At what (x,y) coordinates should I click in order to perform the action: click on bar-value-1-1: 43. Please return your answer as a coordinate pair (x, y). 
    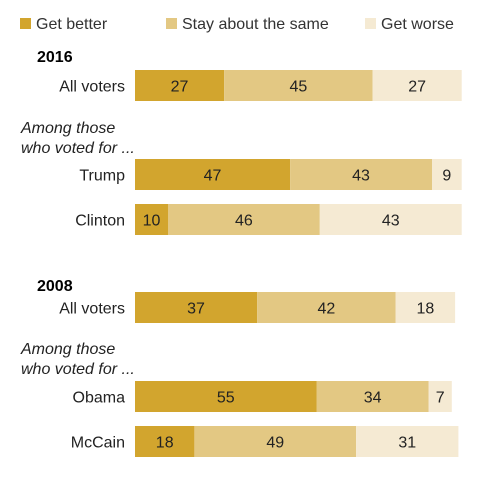
    Looking at the image, I should click on (361, 176).